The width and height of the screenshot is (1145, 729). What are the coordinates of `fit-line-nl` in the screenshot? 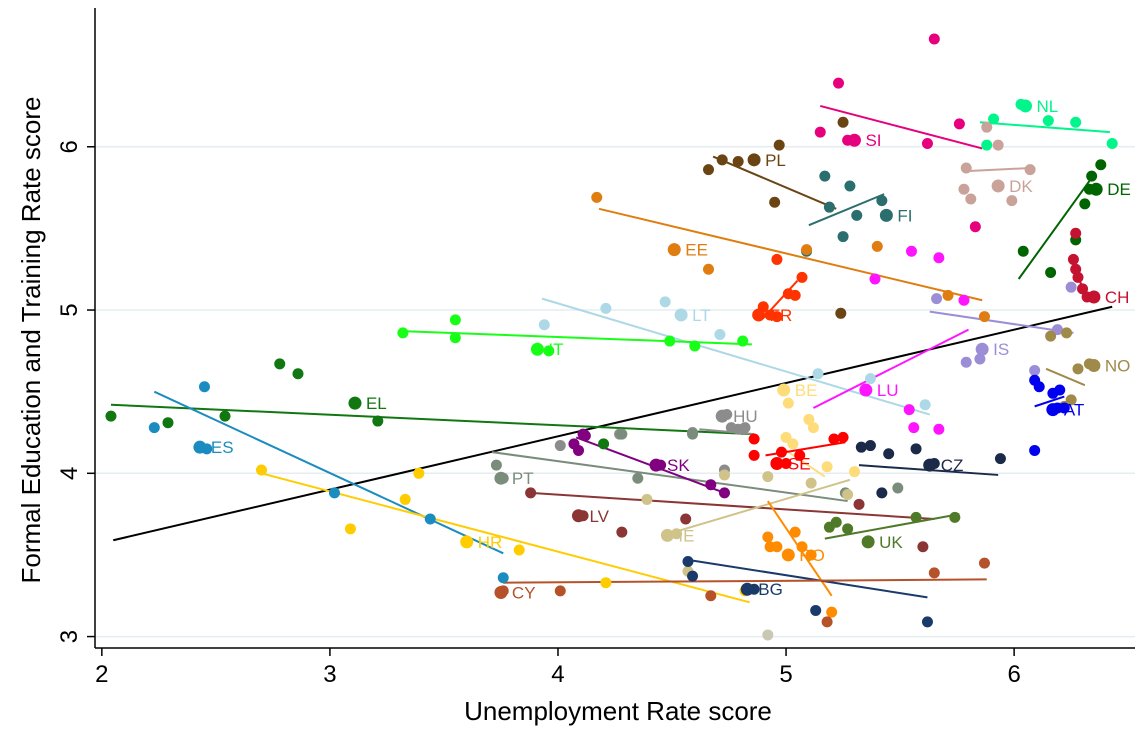 It's located at (1044, 127).